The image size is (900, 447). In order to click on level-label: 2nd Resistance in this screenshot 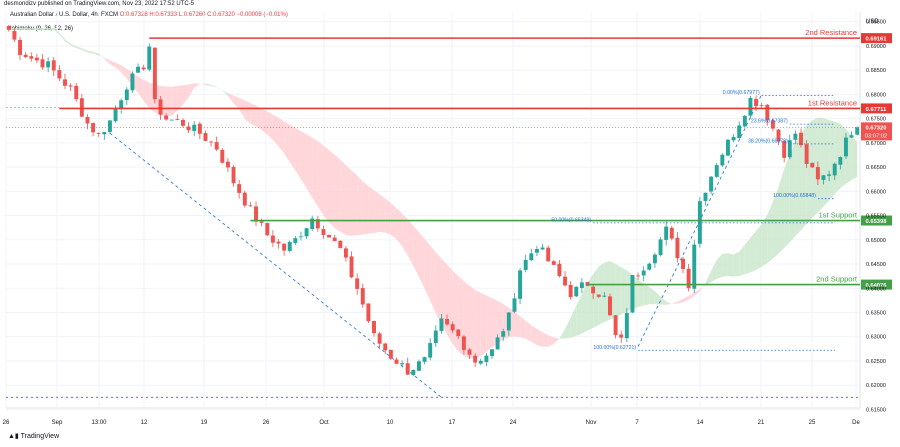, I will do `click(831, 32)`.